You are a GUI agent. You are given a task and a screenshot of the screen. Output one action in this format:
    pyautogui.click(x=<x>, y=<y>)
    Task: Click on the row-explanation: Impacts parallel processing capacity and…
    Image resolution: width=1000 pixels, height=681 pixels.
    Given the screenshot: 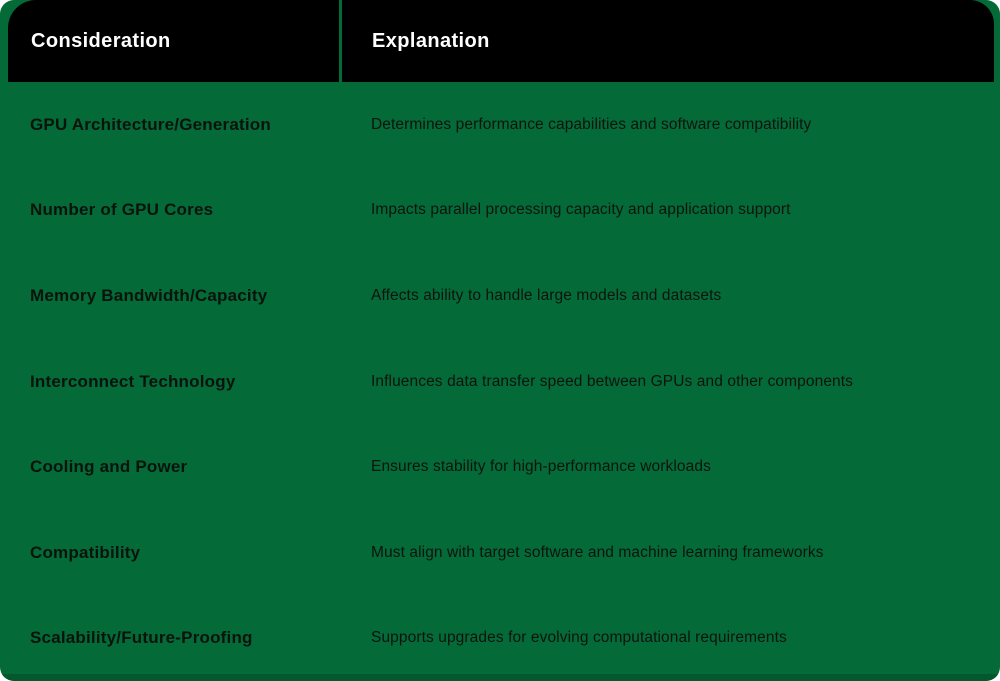 What is the action you would take?
    pyautogui.click(x=581, y=210)
    